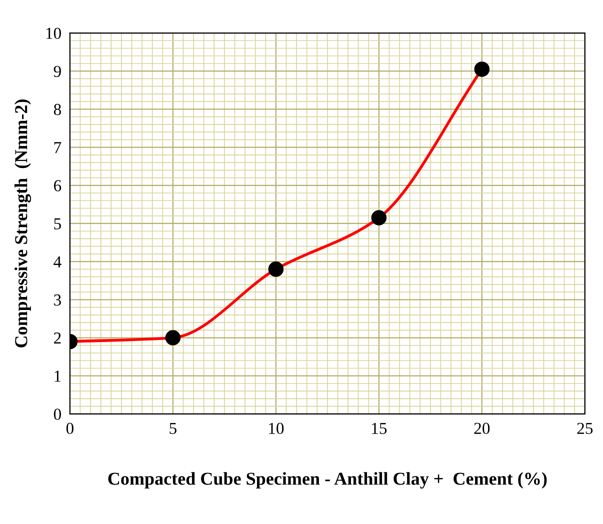 Image resolution: width=603 pixels, height=524 pixels. I want to click on x-tick-label: 25, so click(585, 428).